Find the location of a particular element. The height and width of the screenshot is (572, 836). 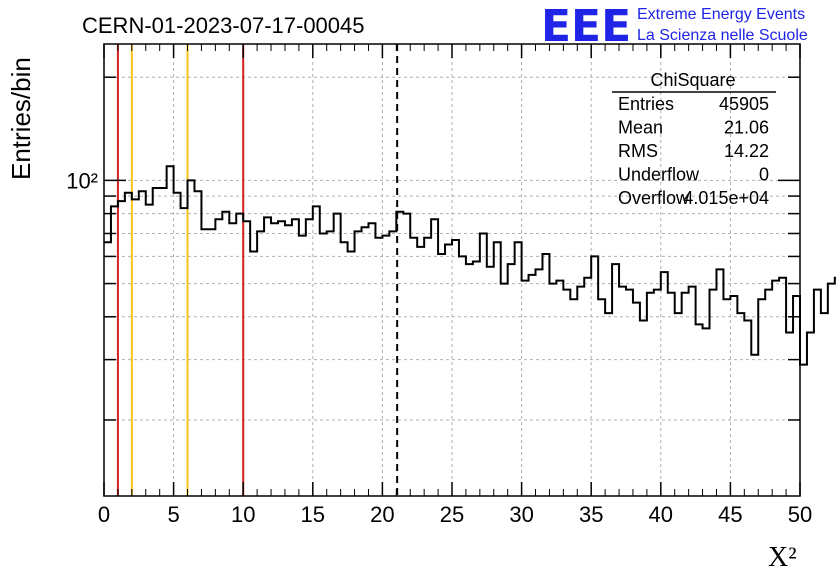

chart-title: CERN-01-2023-07-17-00045 is located at coordinates (223, 25).